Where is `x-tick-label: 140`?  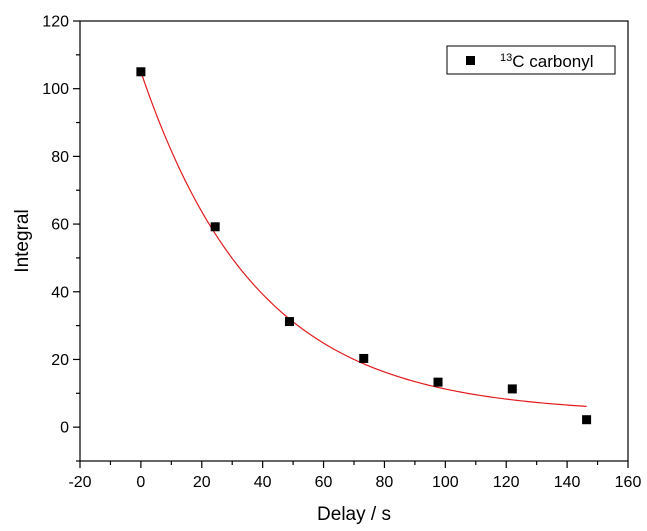 x-tick-label: 140 is located at coordinates (567, 482).